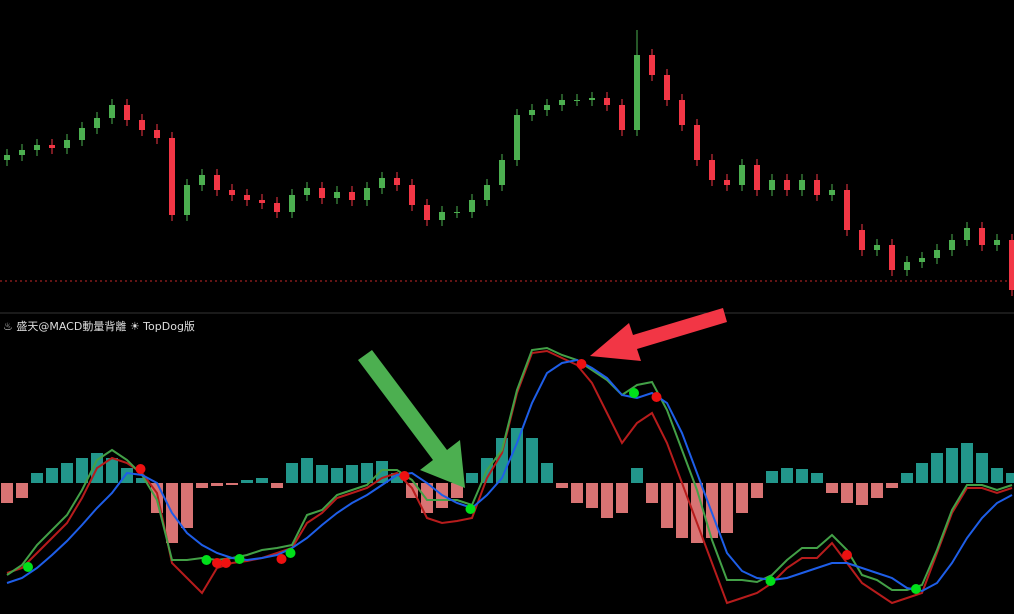 The height and width of the screenshot is (614, 1014). I want to click on red-arrow, so click(658, 334).